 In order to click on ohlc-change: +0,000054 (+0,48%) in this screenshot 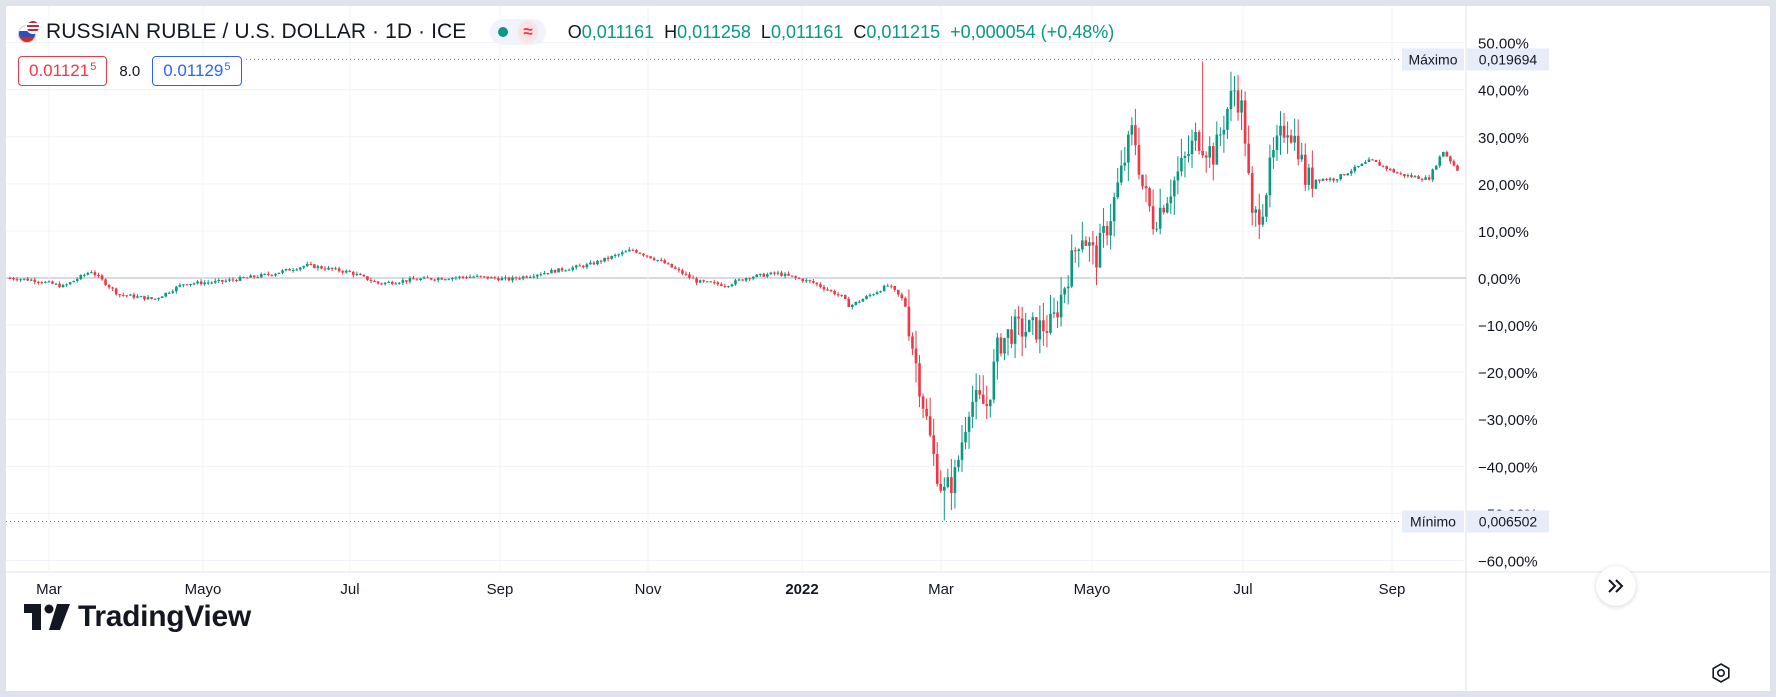, I will do `click(1032, 31)`.